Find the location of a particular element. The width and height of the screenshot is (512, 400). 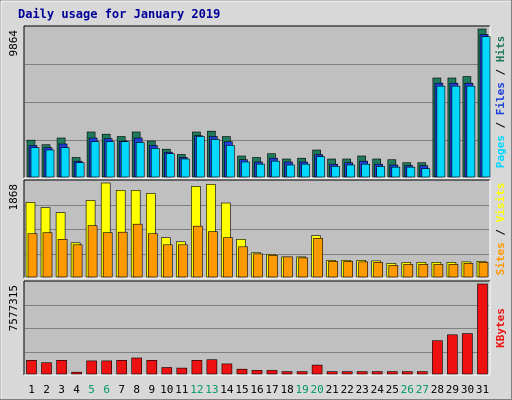

panel-series-label: KBytes is located at coordinates (500, 328).